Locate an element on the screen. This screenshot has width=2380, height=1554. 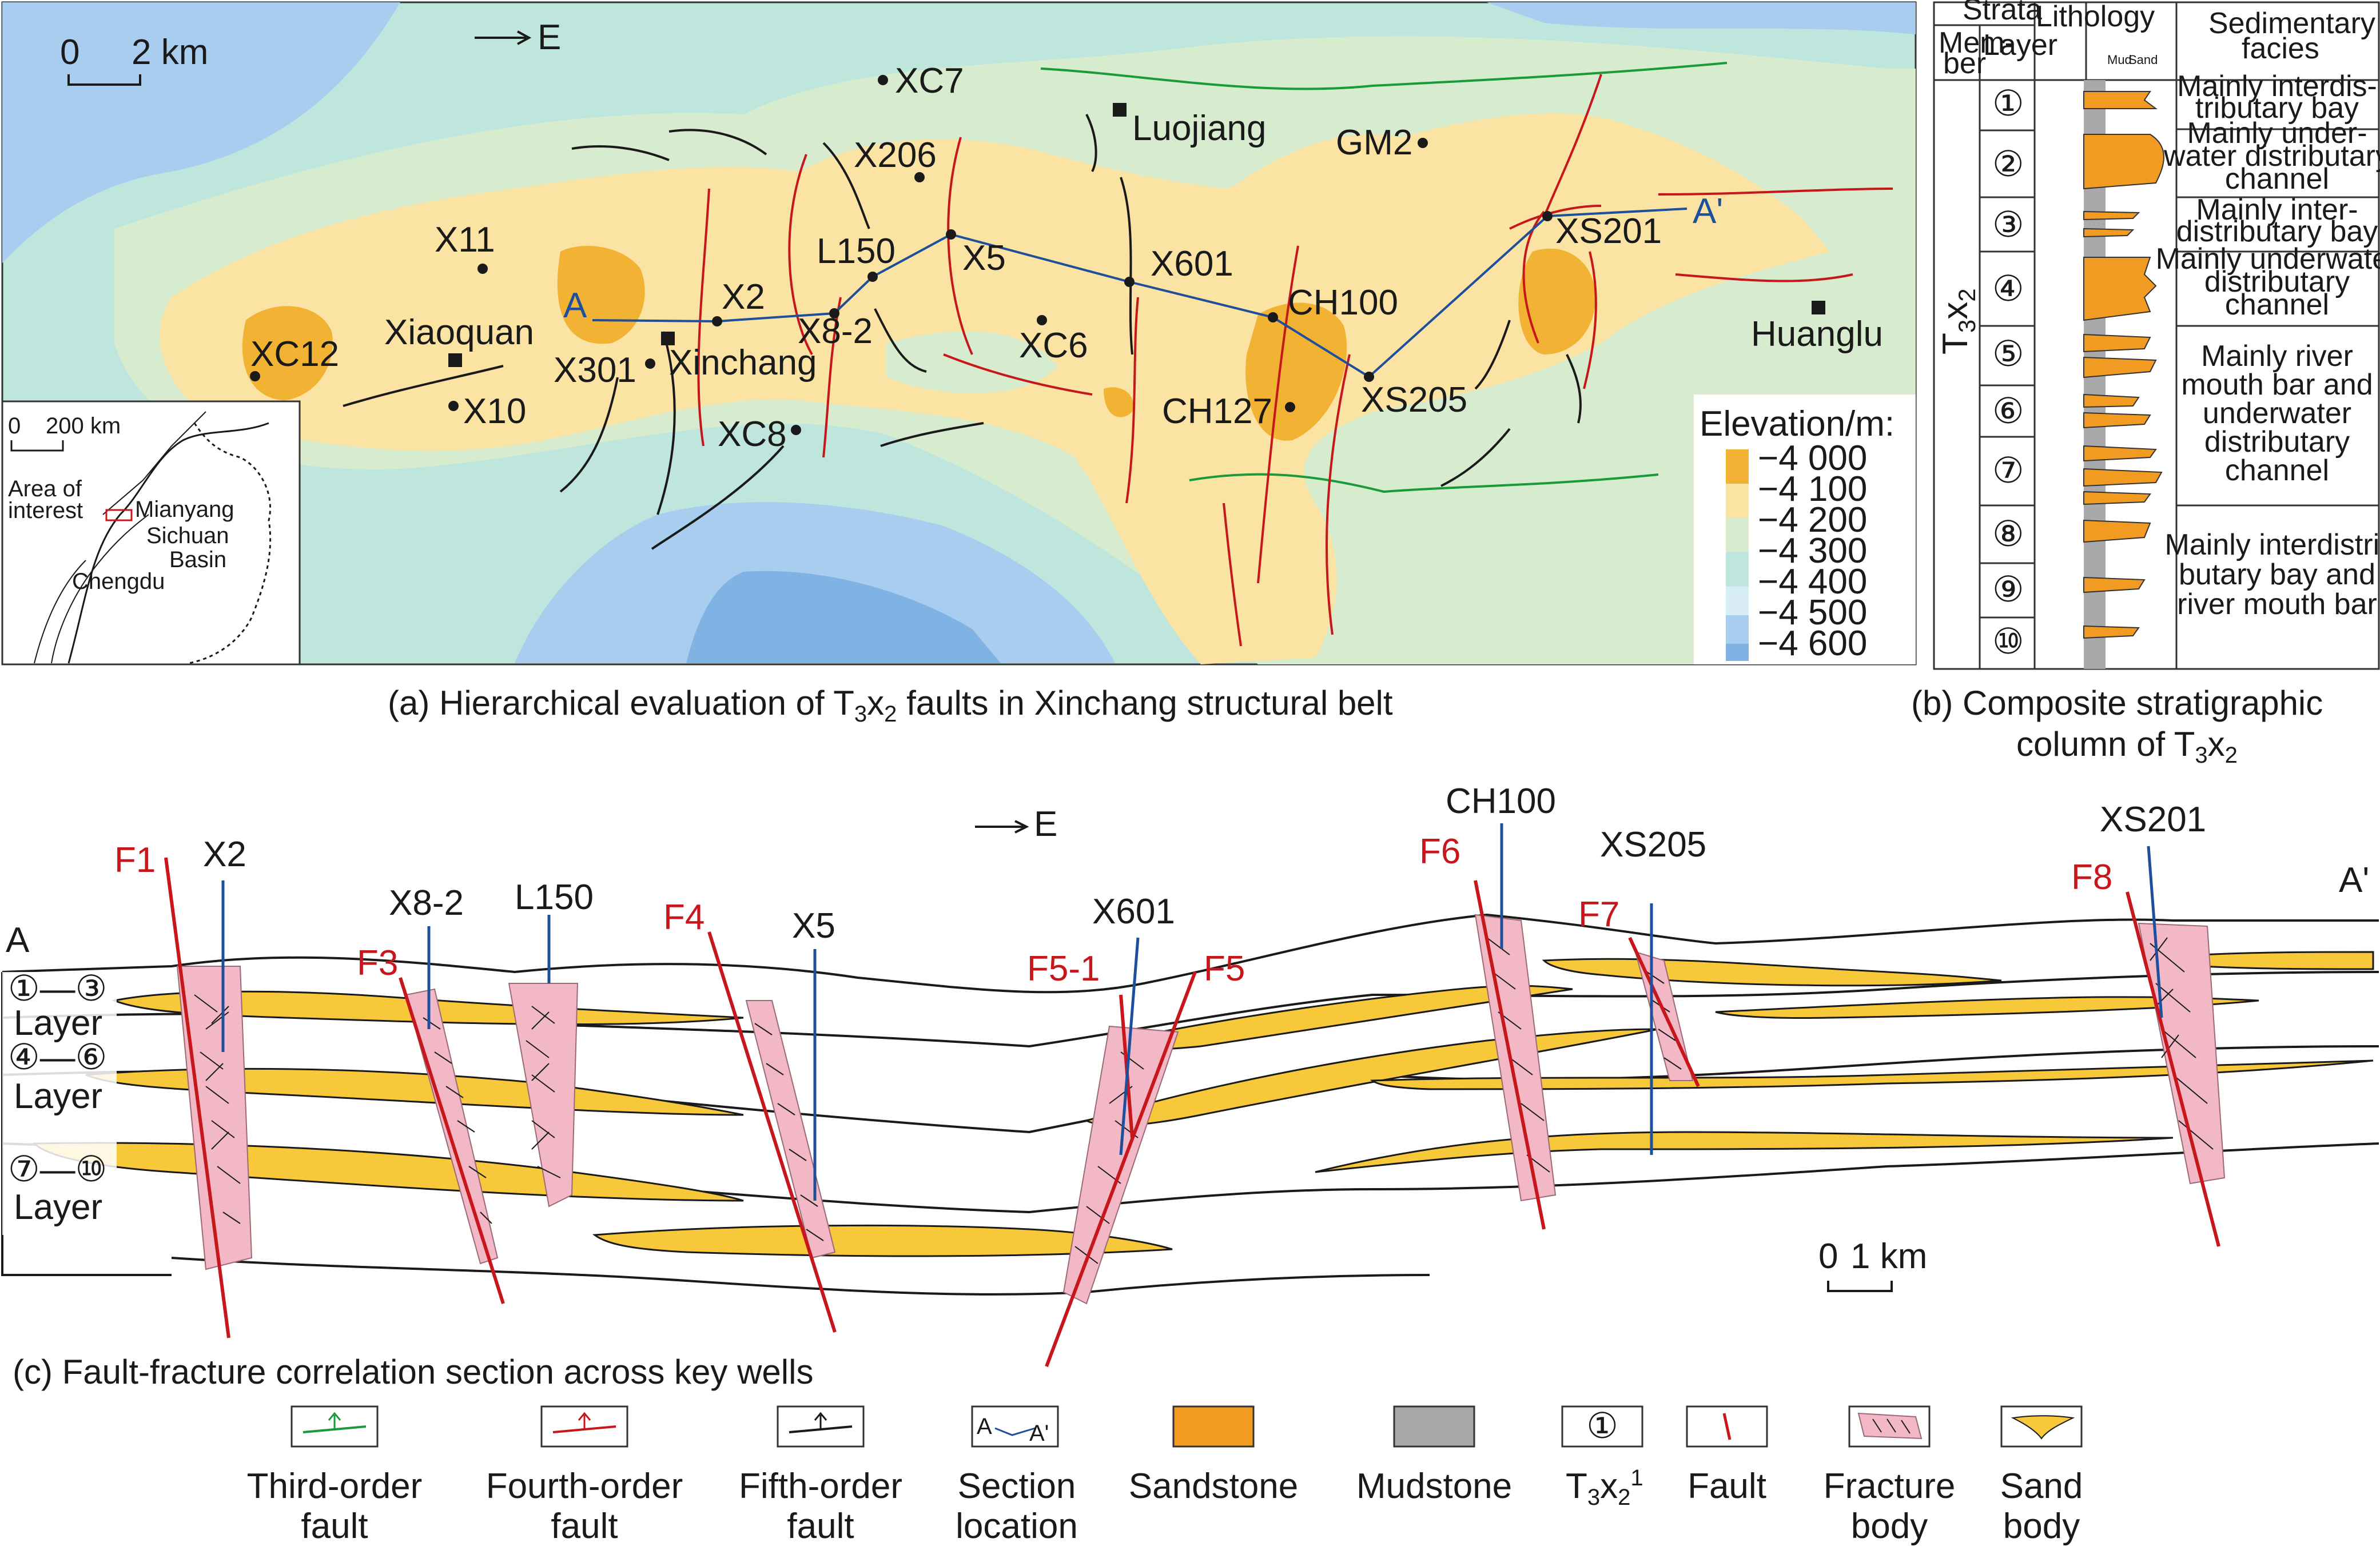
svg-text: butary bay and is located at coordinates (2277, 574).